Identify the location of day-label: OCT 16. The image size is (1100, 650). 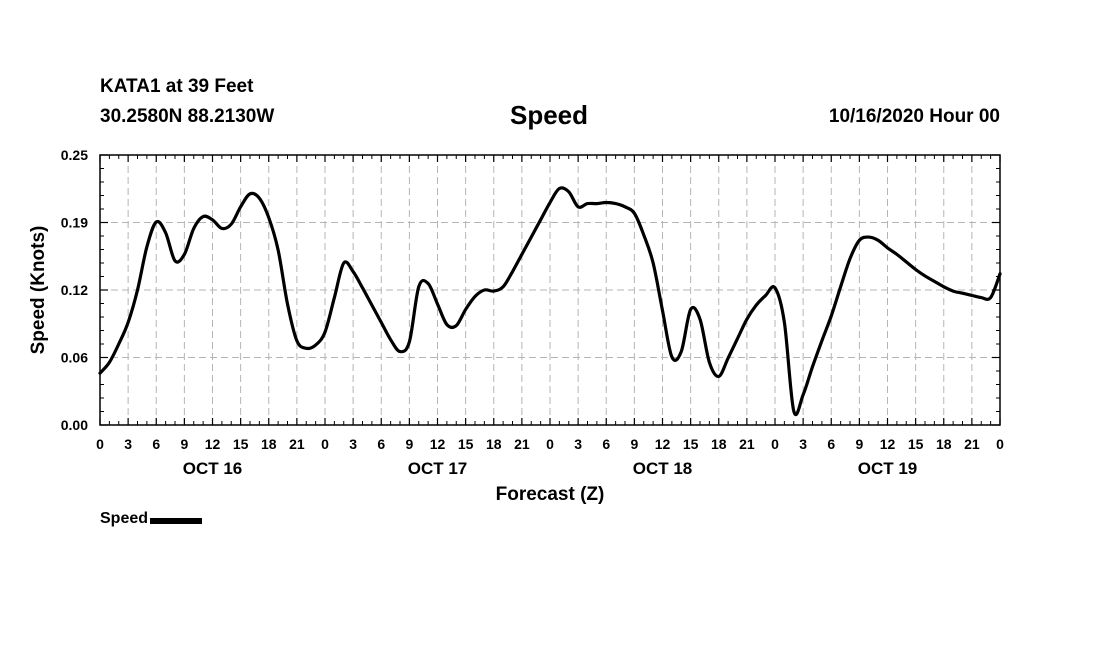
(213, 468).